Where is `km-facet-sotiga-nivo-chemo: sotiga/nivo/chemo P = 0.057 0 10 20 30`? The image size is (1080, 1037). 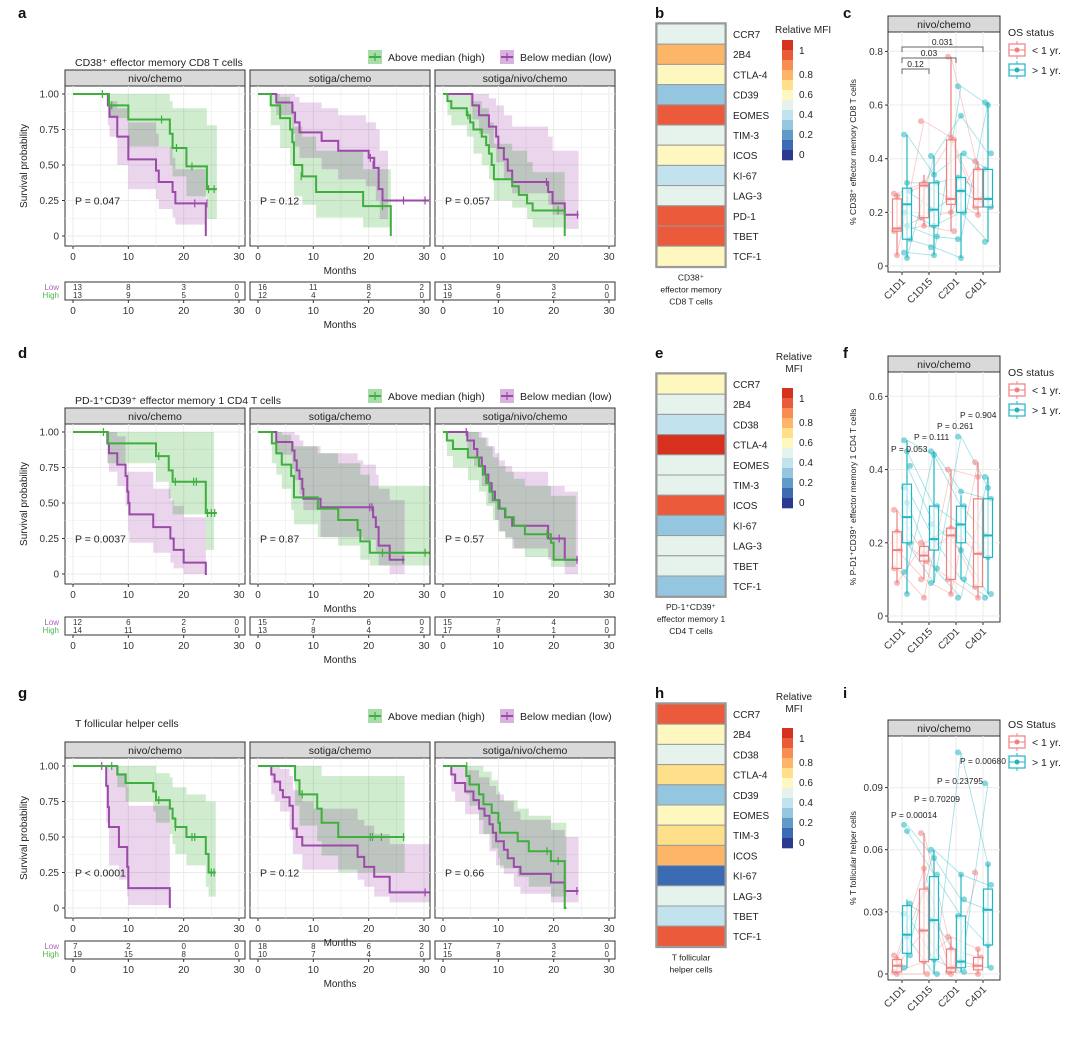 km-facet-sotiga-nivo-chemo: sotiga/nivo/chemo P = 0.057 0 10 20 30 is located at coordinates (525, 166).